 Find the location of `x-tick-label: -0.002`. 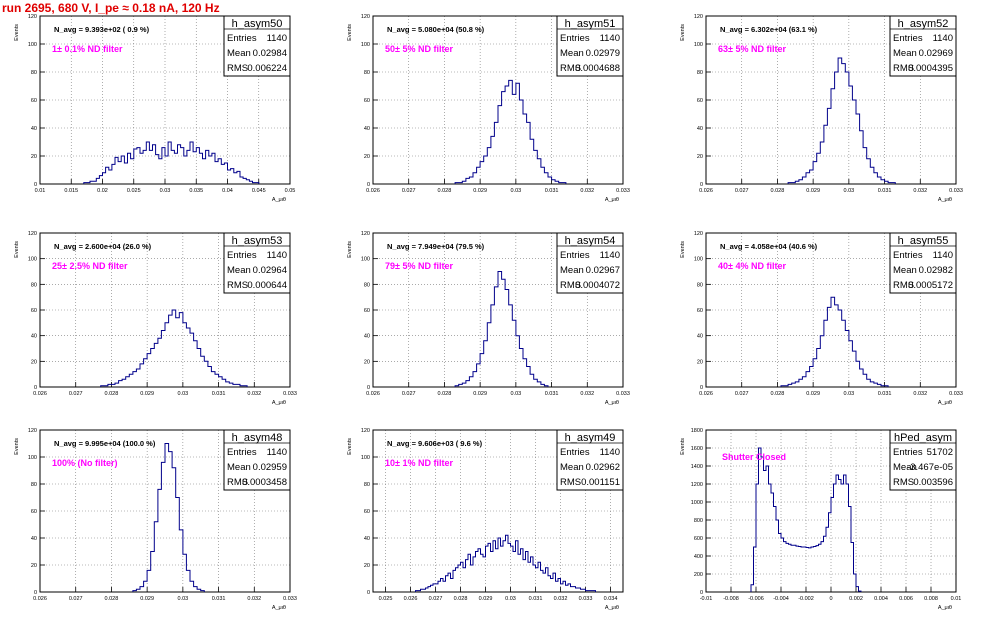

x-tick-label: -0.002 is located at coordinates (806, 599).